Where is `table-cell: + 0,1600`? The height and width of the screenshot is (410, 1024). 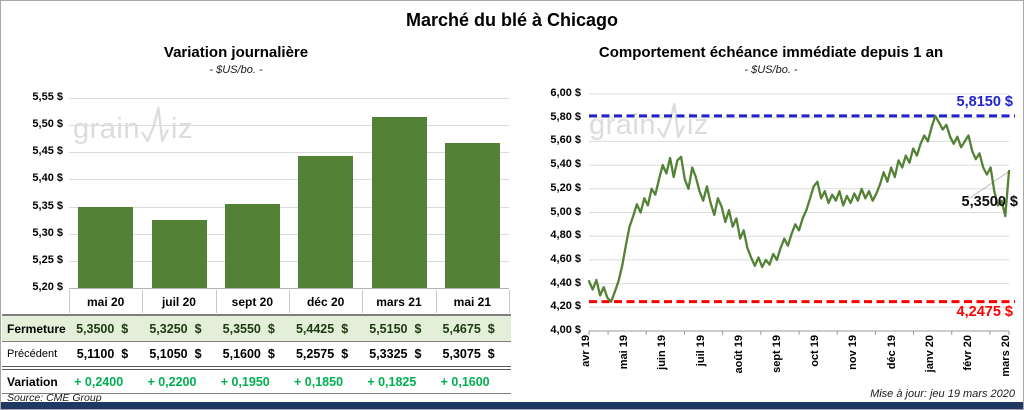 table-cell: + 0,1600 is located at coordinates (465, 381).